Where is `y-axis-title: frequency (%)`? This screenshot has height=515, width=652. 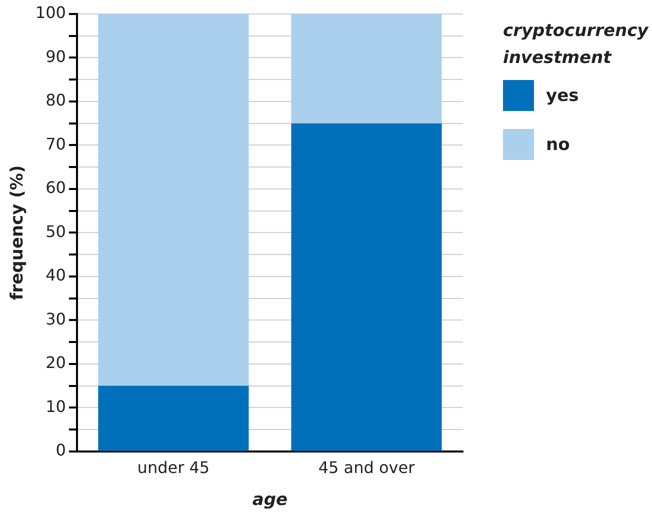
y-axis-title: frequency (%) is located at coordinates (18, 232).